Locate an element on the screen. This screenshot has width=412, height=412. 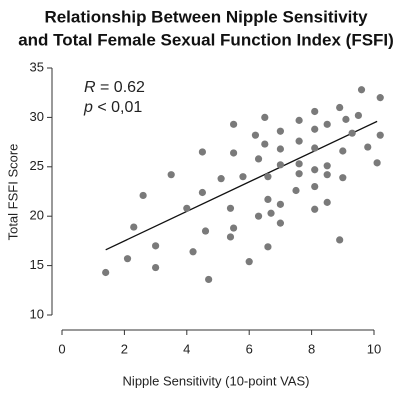
y-tick-label: 15 is located at coordinates (37, 264).